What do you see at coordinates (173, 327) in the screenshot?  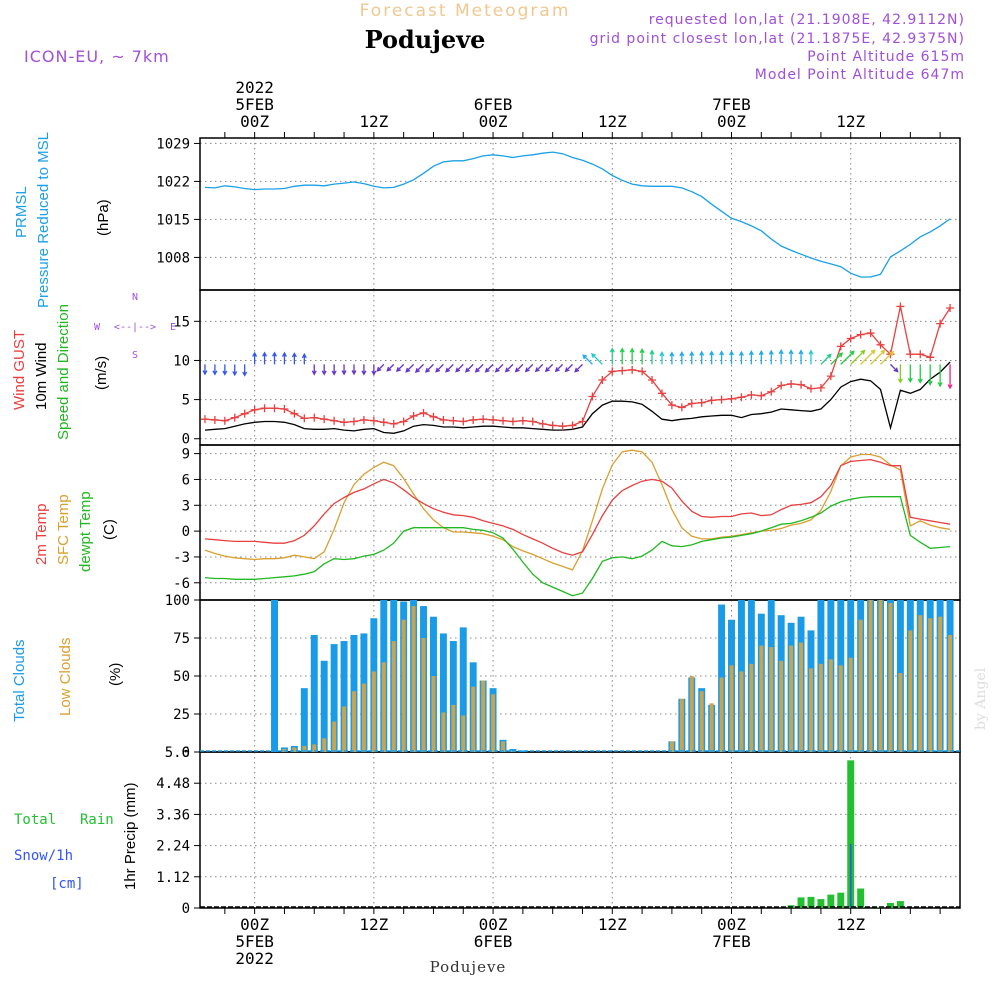 I see `compass-e: E` at bounding box center [173, 327].